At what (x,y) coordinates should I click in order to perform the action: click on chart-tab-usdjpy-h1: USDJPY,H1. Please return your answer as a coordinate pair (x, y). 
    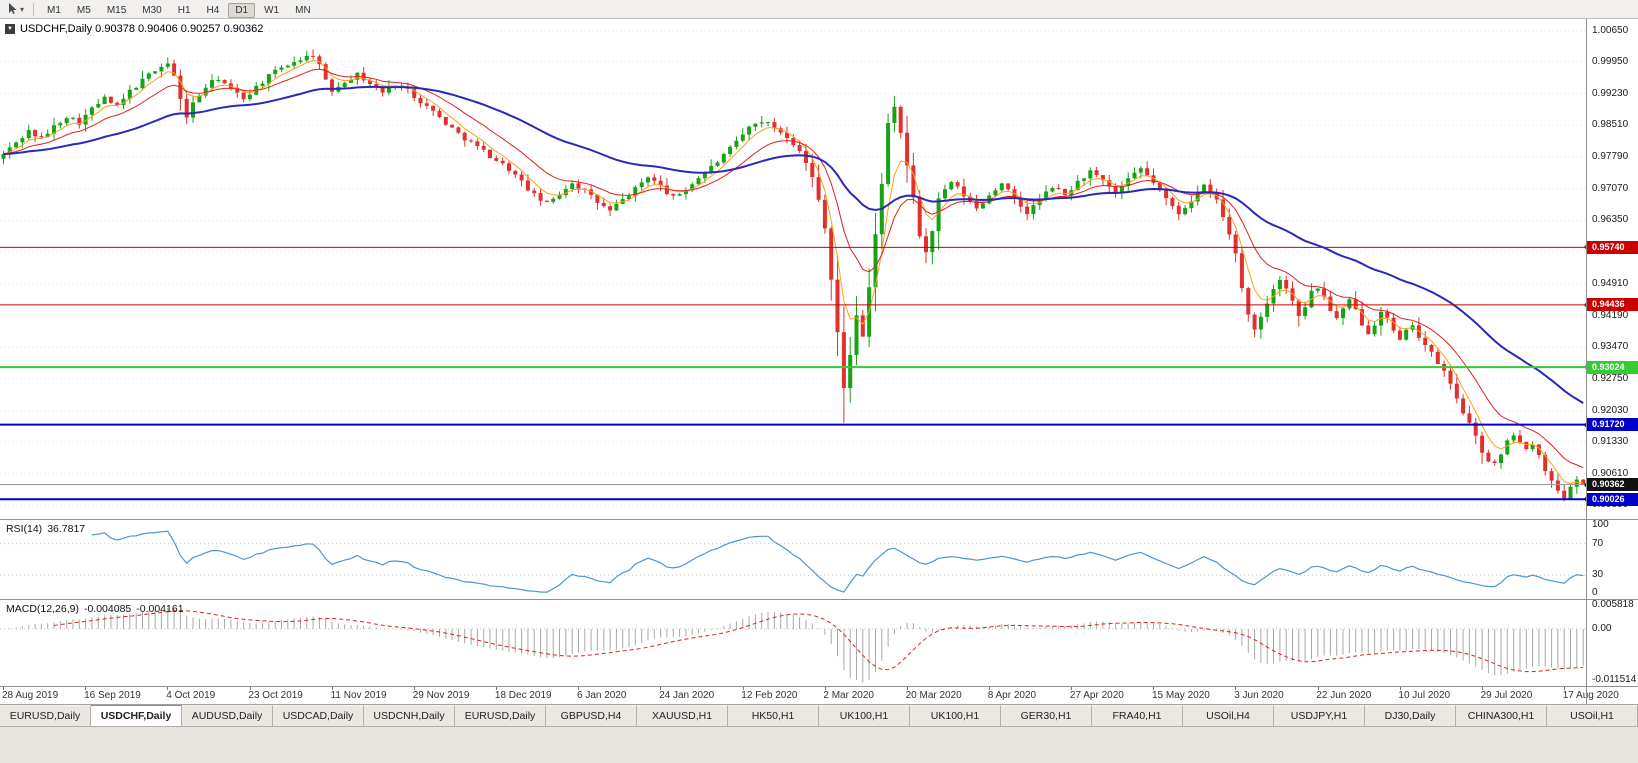
    Looking at the image, I should click on (1319, 715).